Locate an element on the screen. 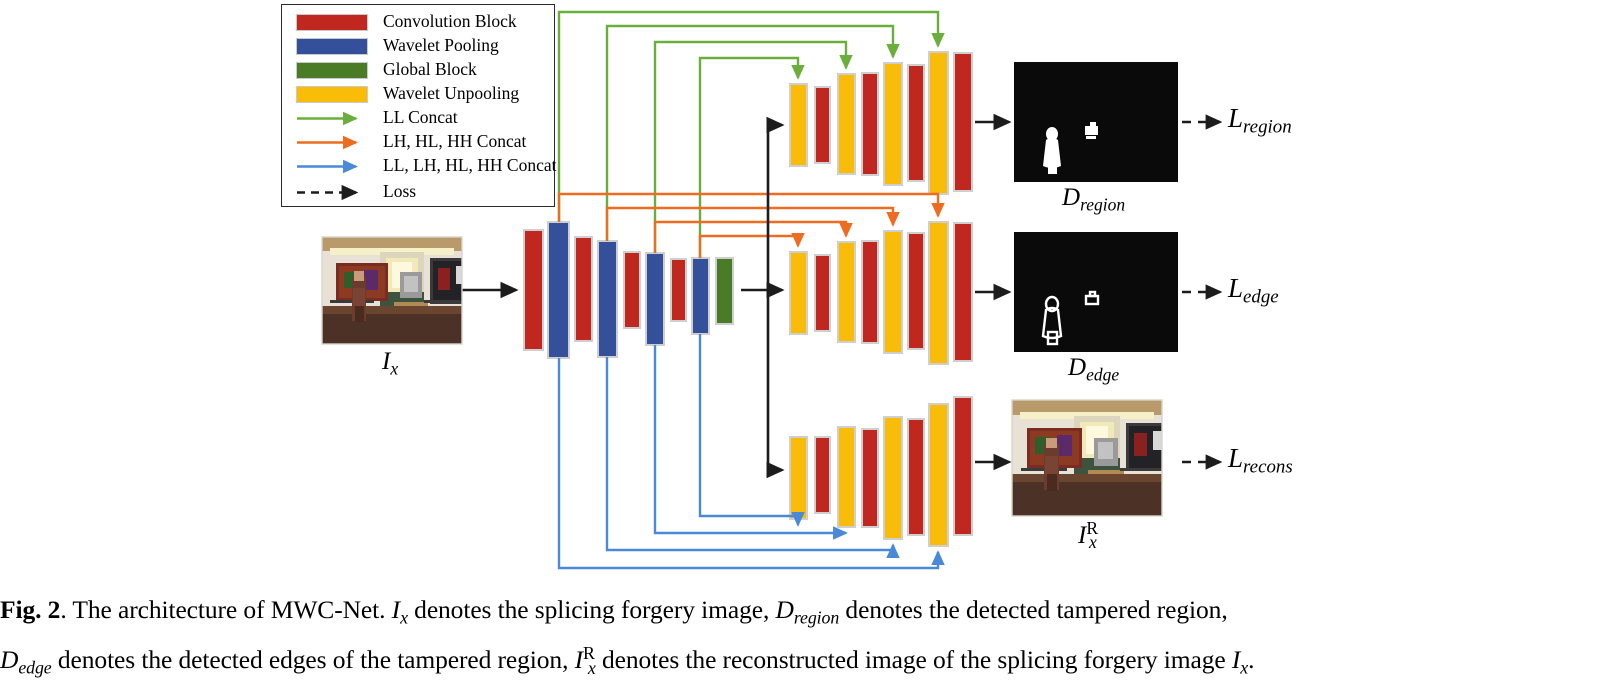 The image size is (1624, 697). recons-decoder-blocks is located at coordinates (881, 471).